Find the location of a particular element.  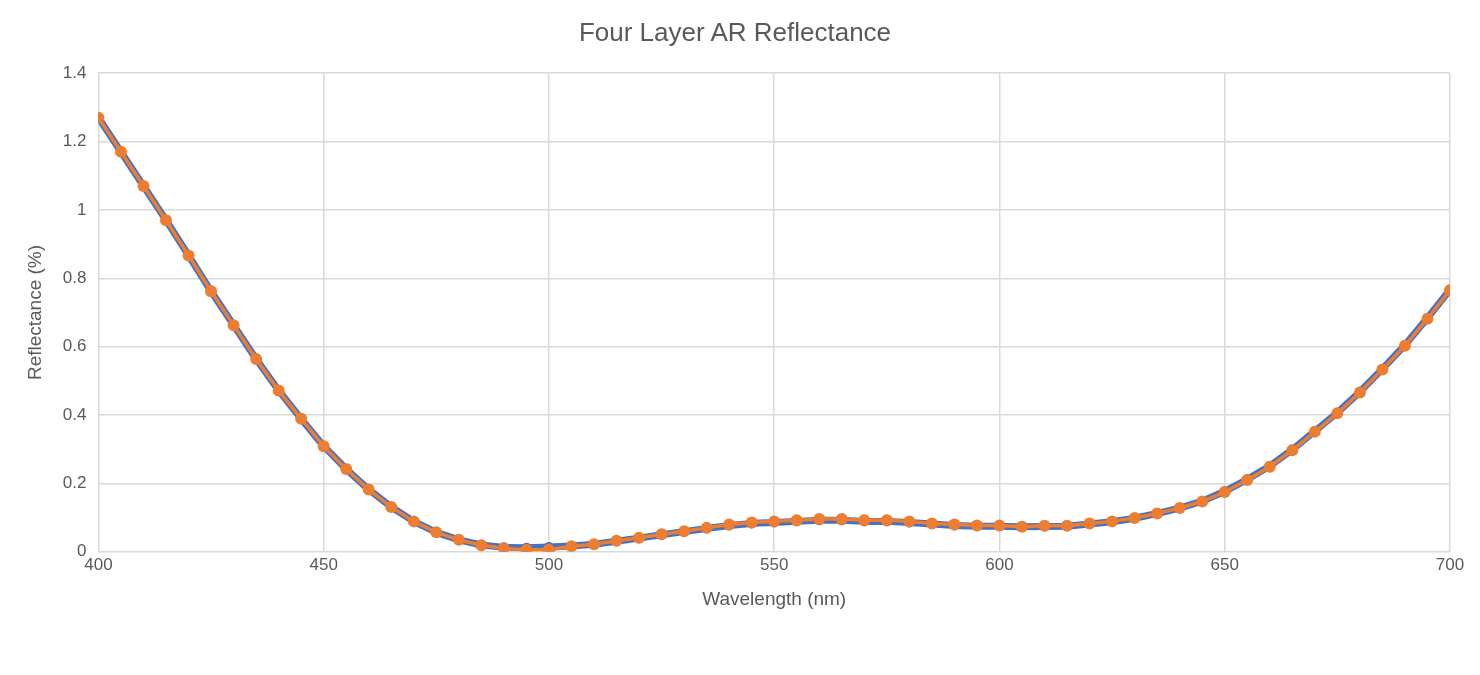

y-tick-label: 1 is located at coordinates (81, 209).